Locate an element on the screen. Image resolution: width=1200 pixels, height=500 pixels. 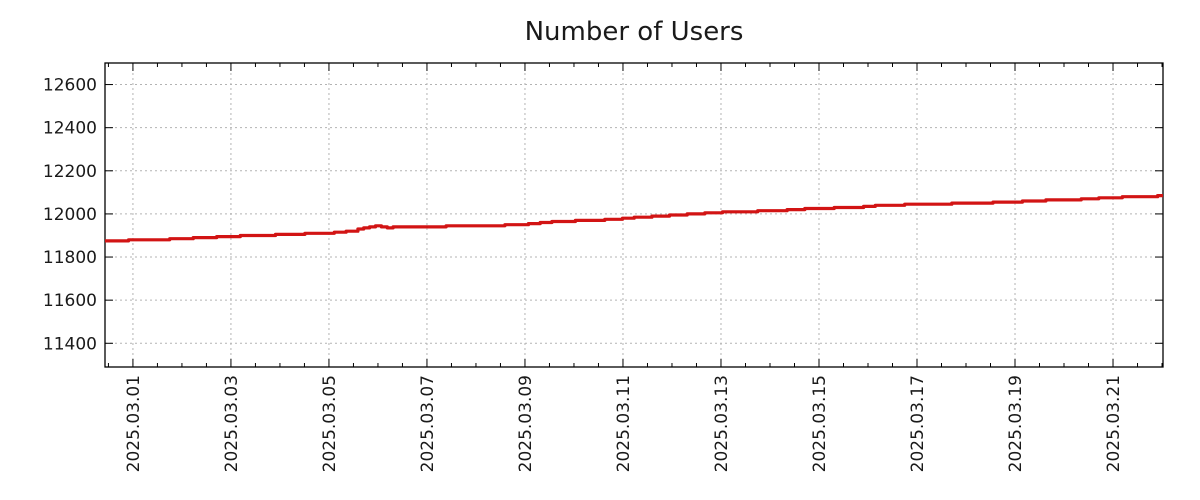
users-series-line is located at coordinates (634, 218).